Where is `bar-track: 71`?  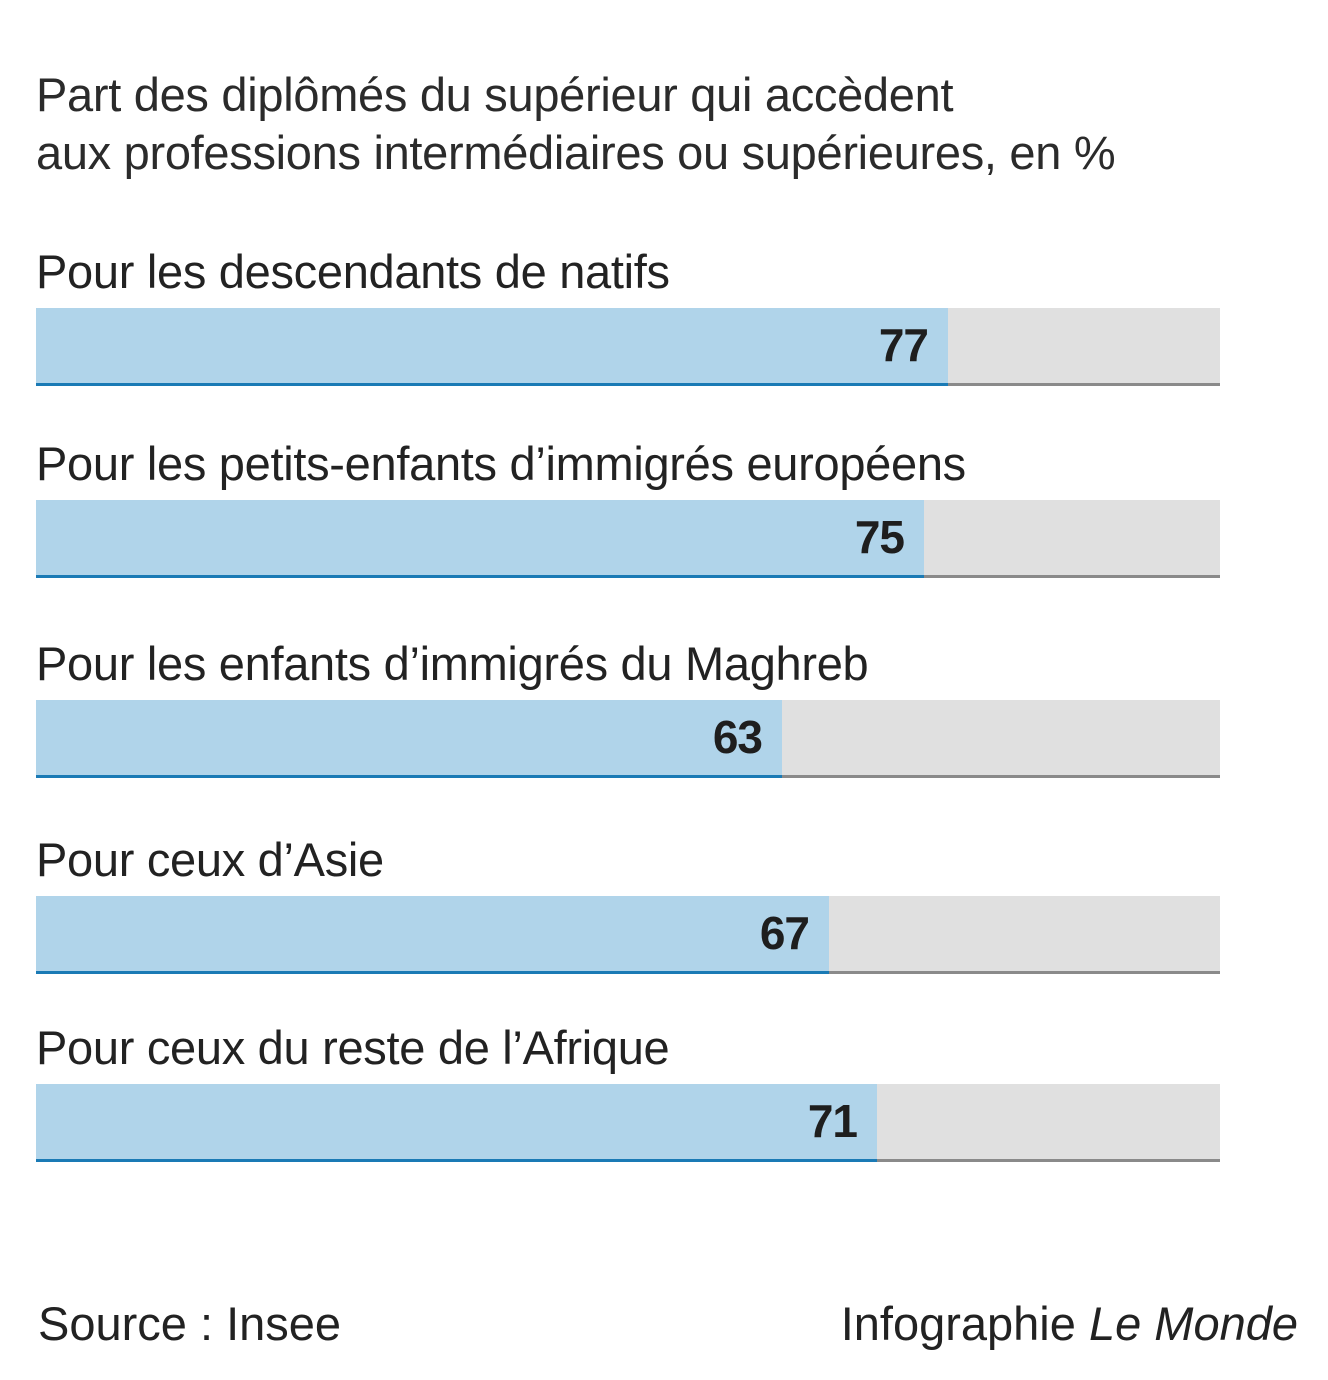
bar-track: 71 is located at coordinates (628, 1123).